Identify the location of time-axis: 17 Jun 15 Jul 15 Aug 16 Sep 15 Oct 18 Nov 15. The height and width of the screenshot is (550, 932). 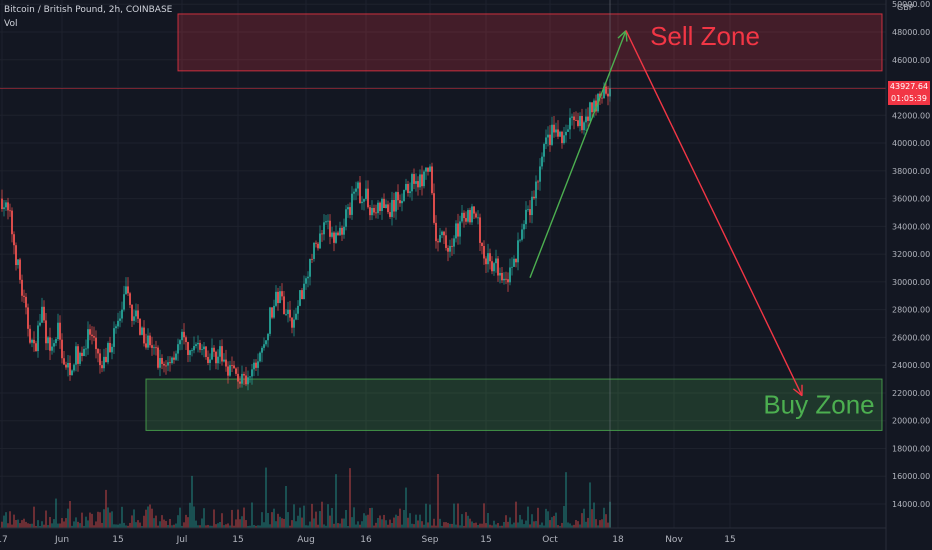
(443, 536).